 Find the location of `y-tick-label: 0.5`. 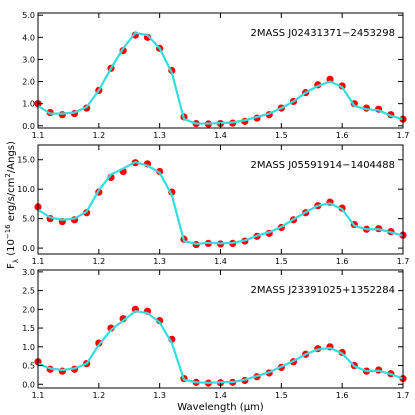

y-tick-label: 0.5 is located at coordinates (28, 366).